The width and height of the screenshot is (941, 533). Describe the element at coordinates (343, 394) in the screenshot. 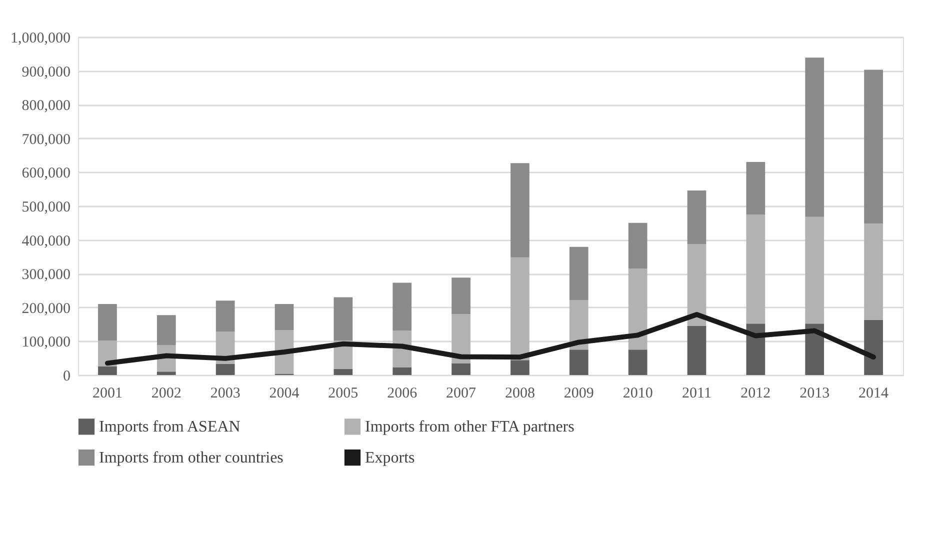

I see `x-tick-label: 2005` at that location.